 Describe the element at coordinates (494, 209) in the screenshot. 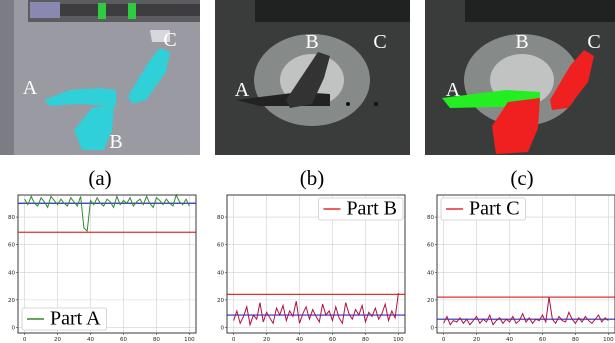

I see `legend-label: Part C` at that location.